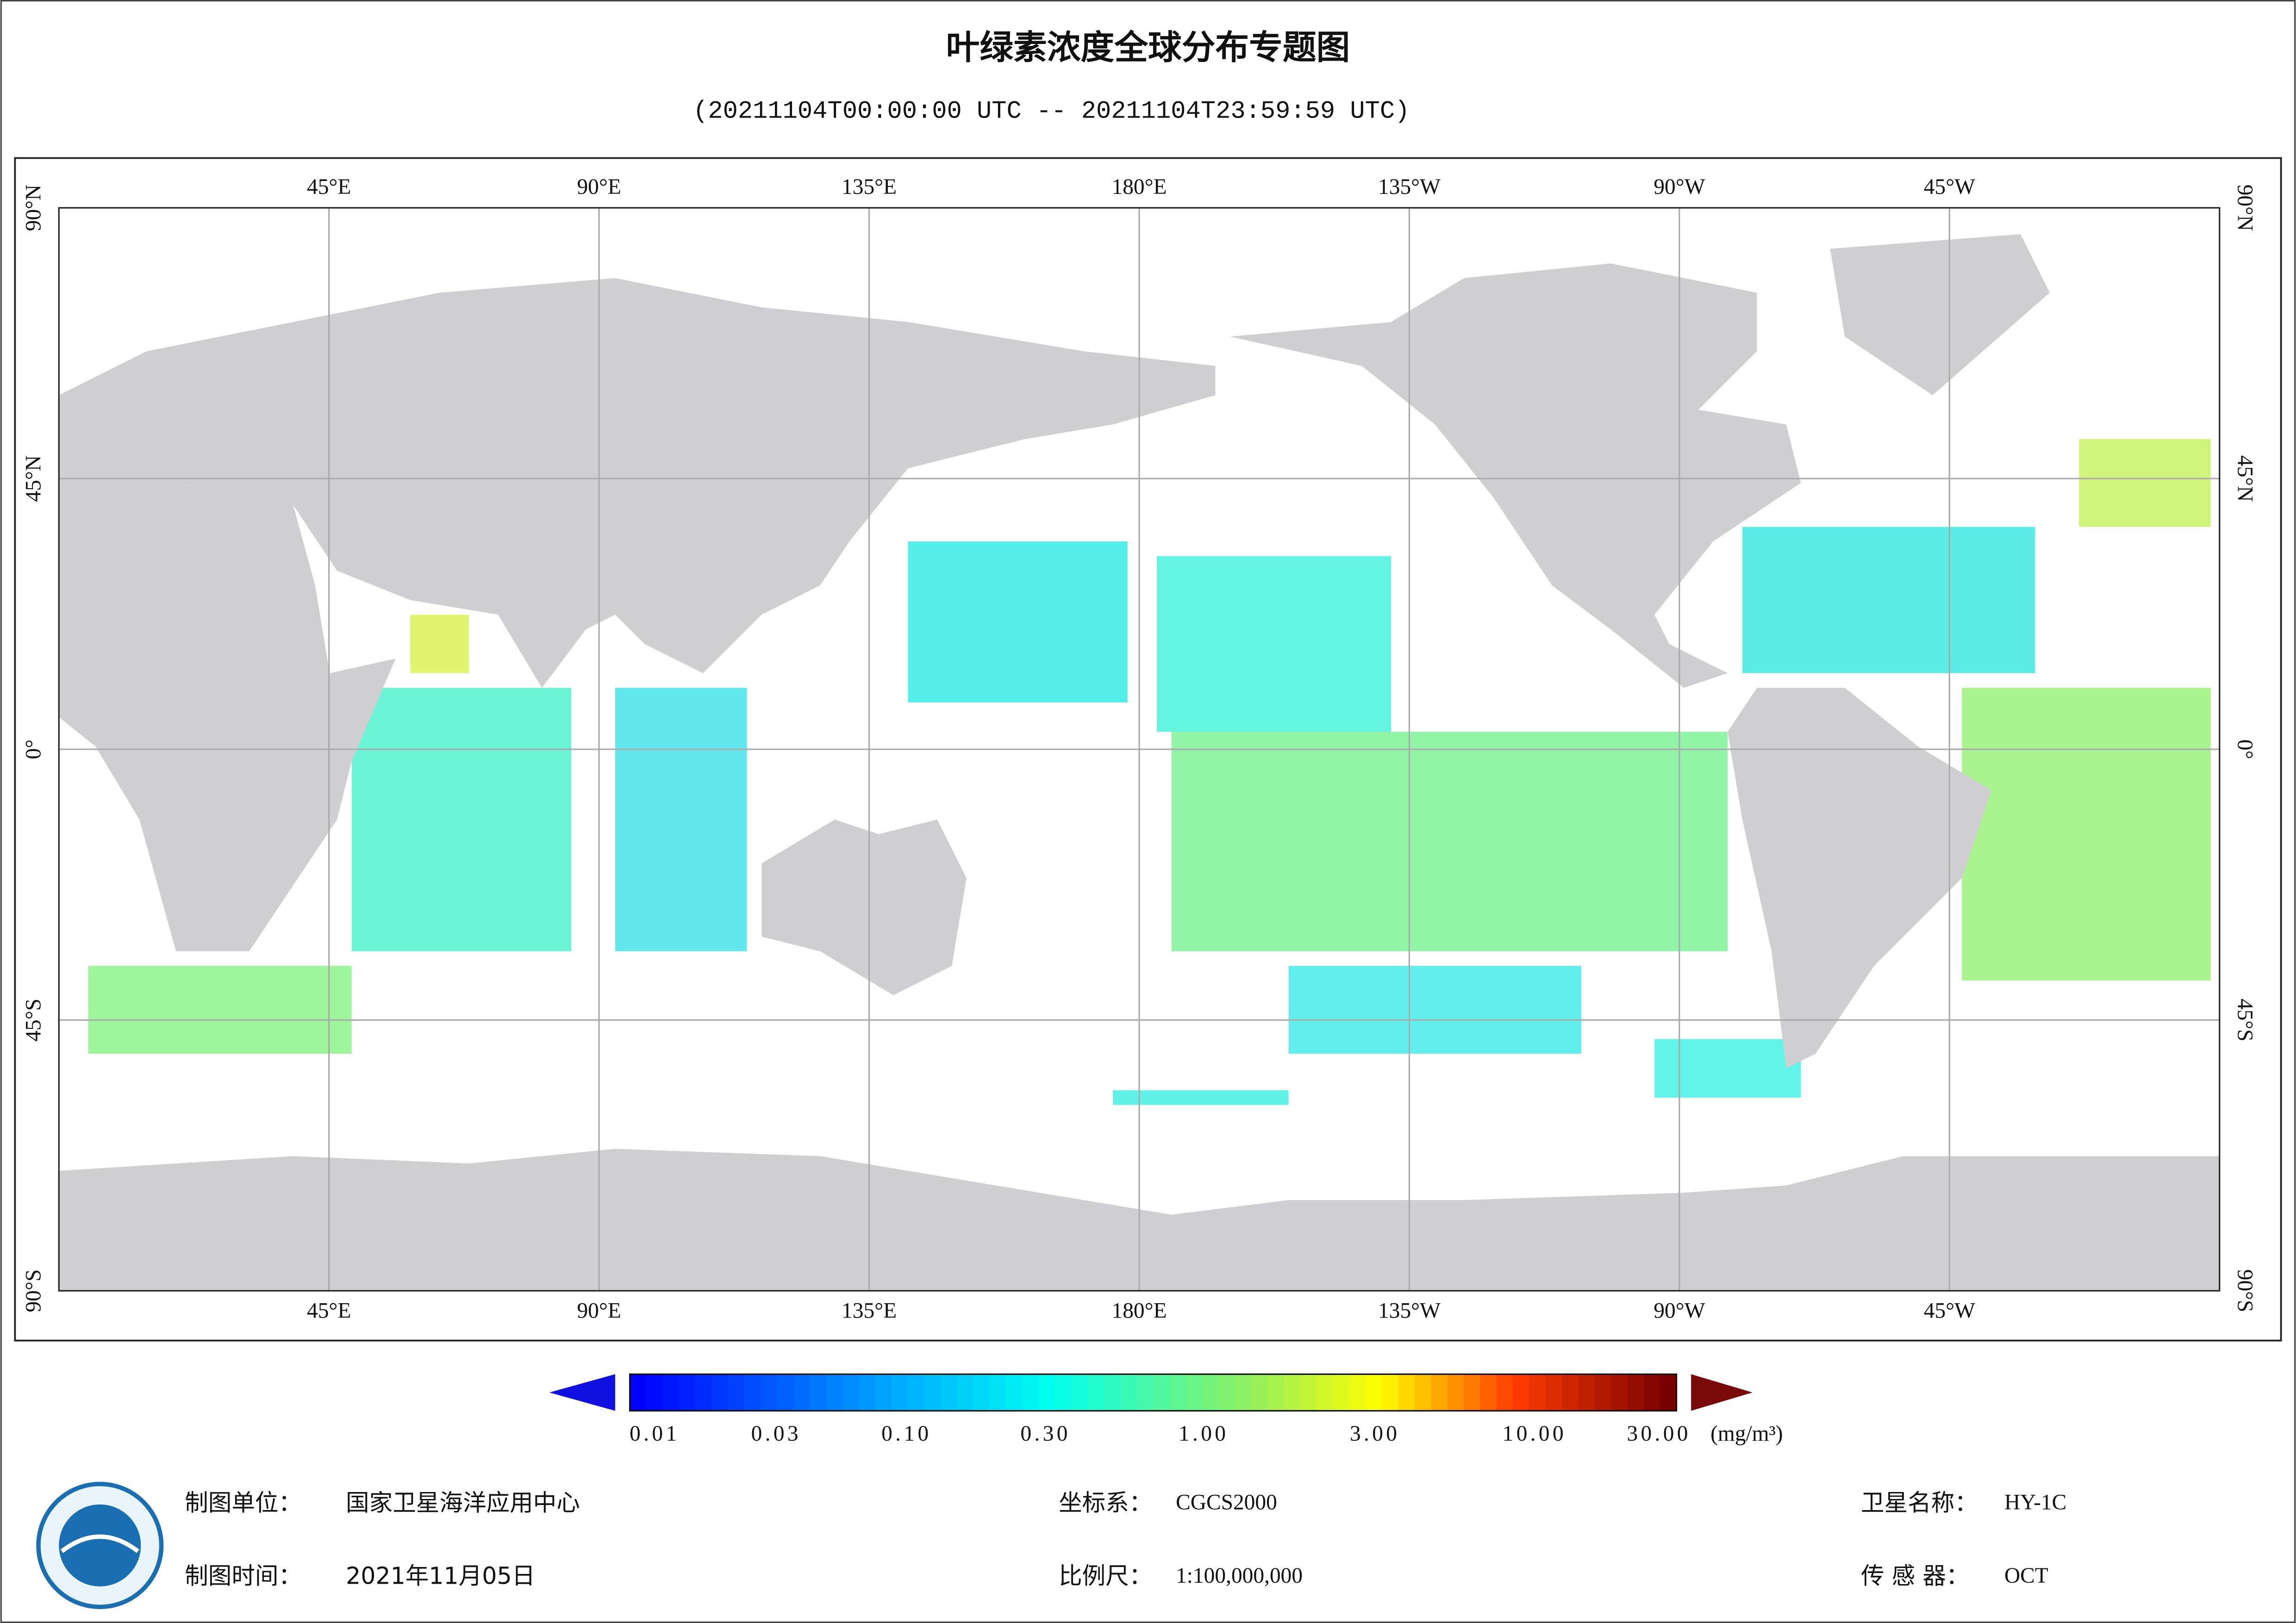  What do you see at coordinates (1226, 1503) in the screenshot?
I see `footer-value: CGCS2000` at bounding box center [1226, 1503].